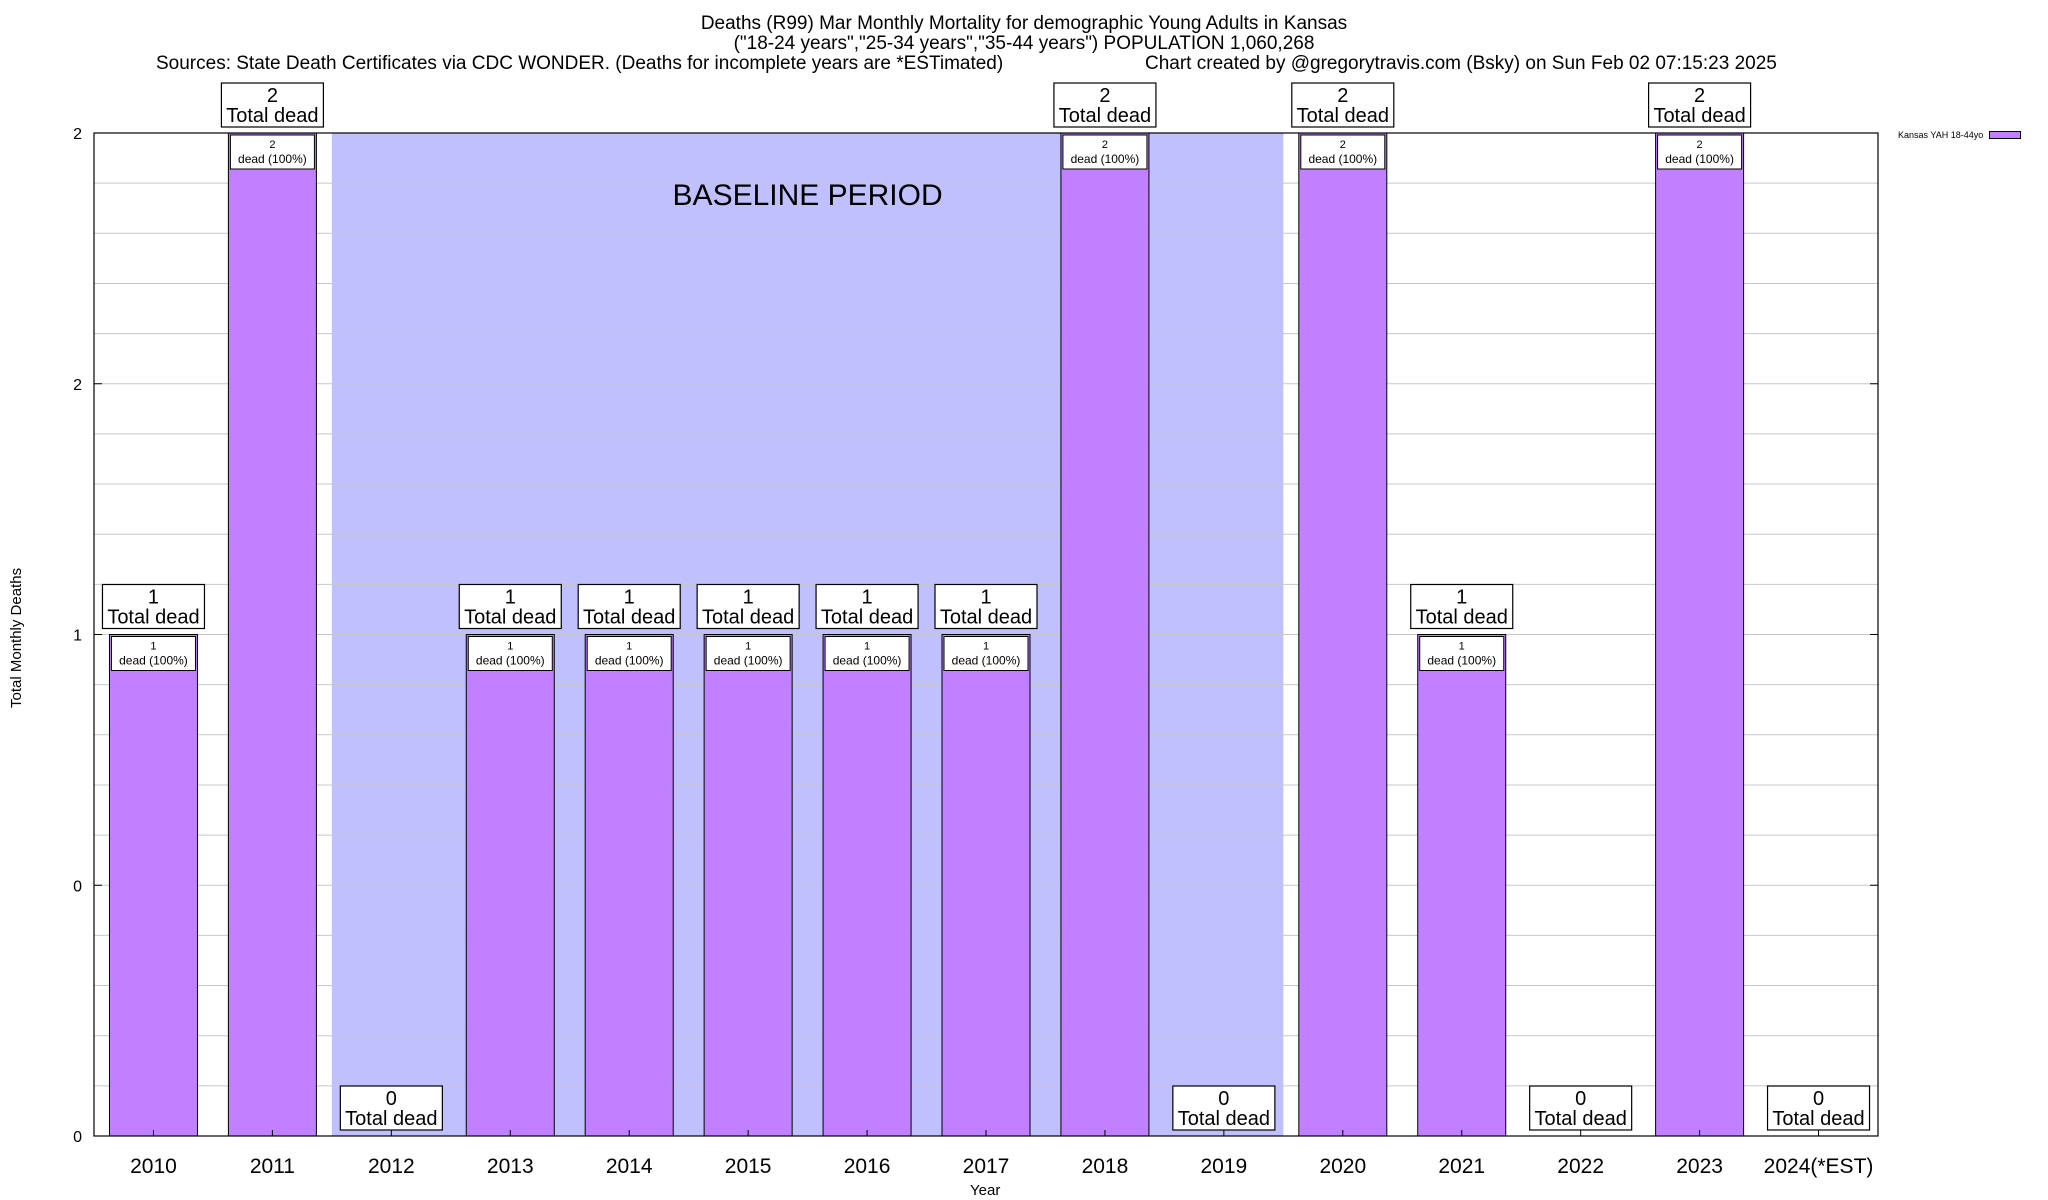 This screenshot has width=2048, height=1200. What do you see at coordinates (77, 636) in the screenshot?
I see `y-tick-label: 1` at bounding box center [77, 636].